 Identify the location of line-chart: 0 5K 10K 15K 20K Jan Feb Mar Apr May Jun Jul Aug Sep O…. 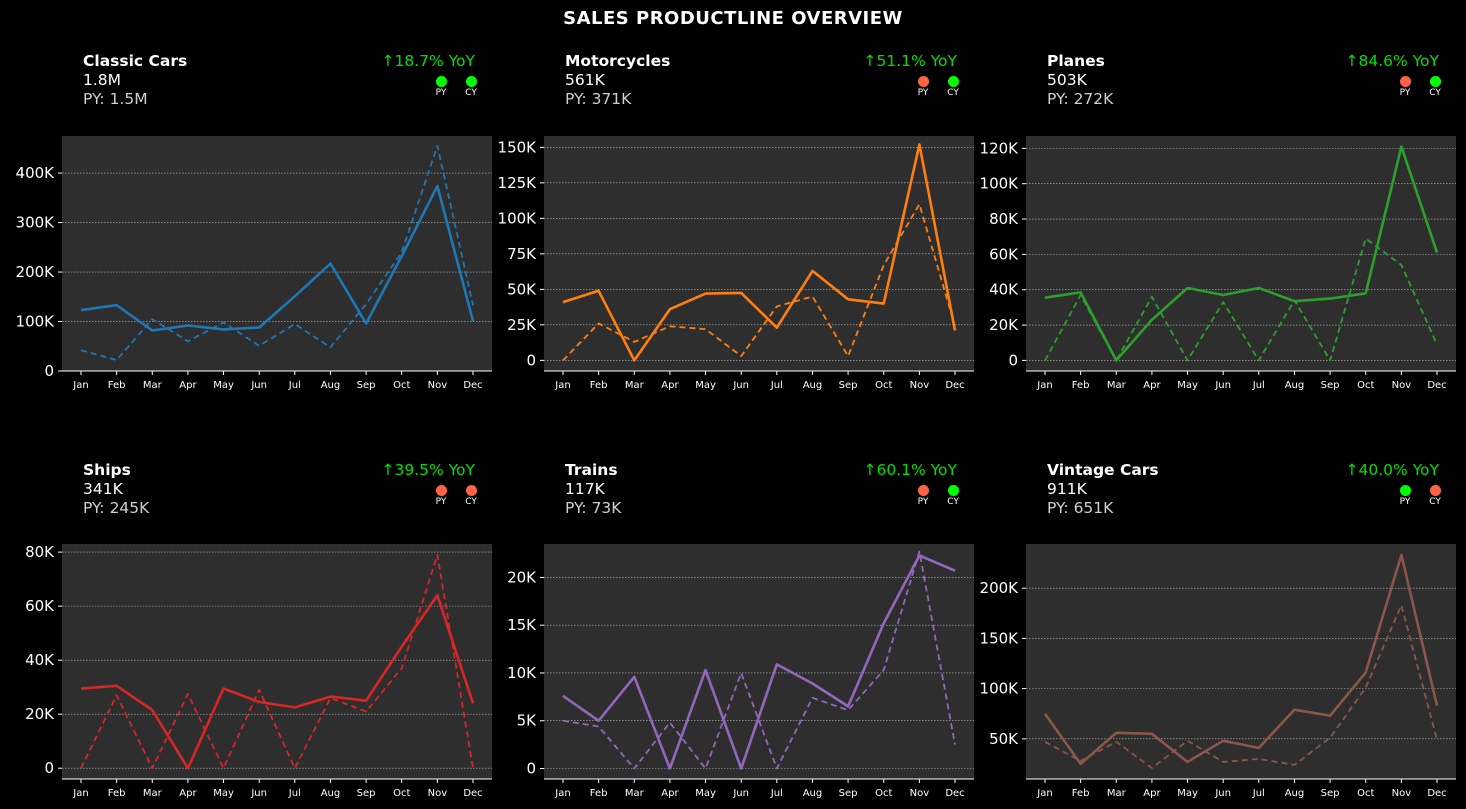
(740, 671).